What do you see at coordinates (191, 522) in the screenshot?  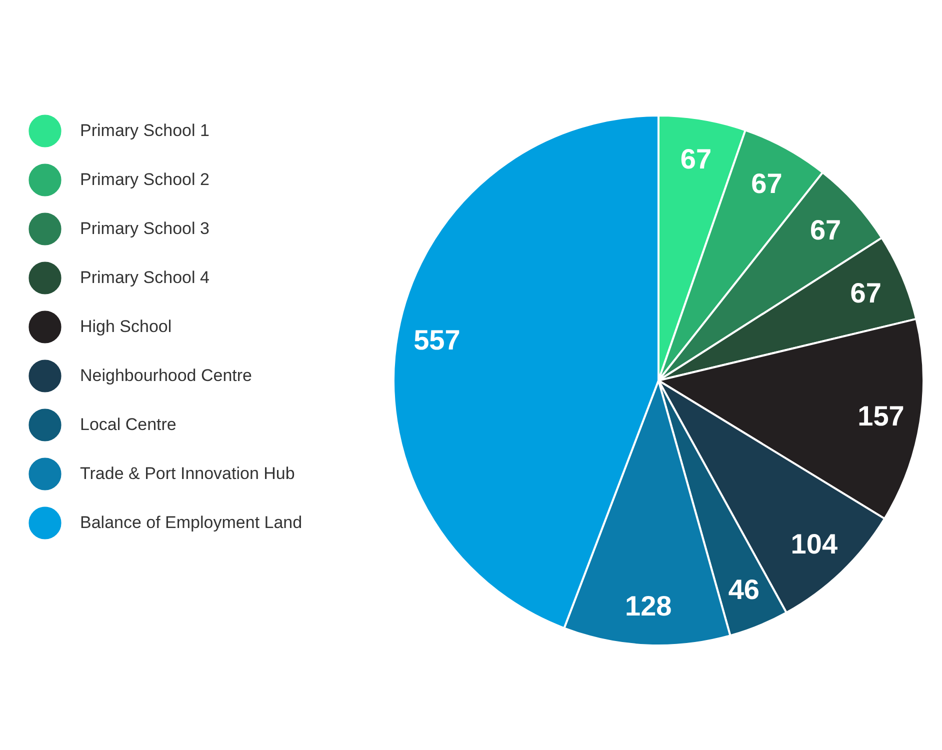 I see `legend-label: Balance of Employment Land` at bounding box center [191, 522].